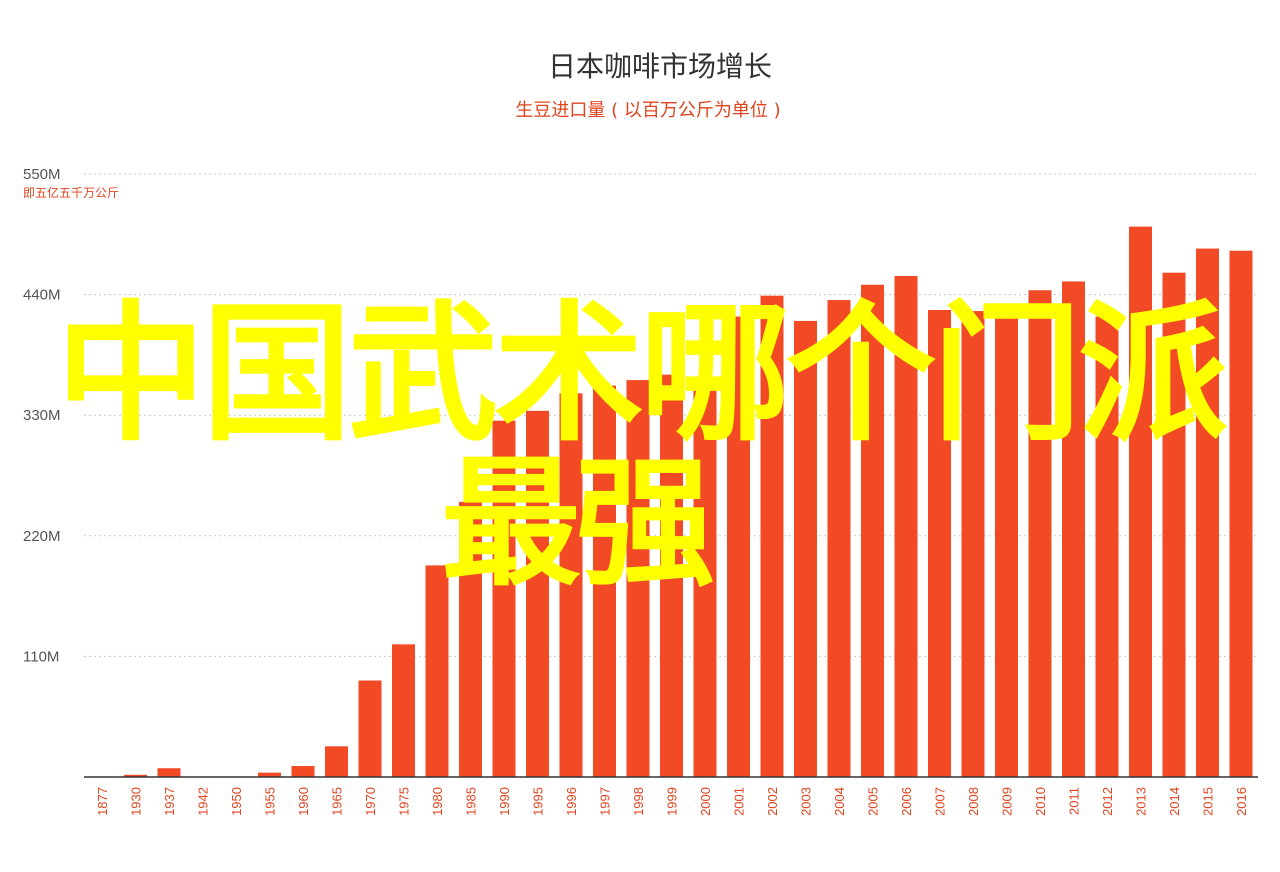 The image size is (1280, 872). Describe the element at coordinates (169, 772) in the screenshot. I see `bar-1937` at that location.